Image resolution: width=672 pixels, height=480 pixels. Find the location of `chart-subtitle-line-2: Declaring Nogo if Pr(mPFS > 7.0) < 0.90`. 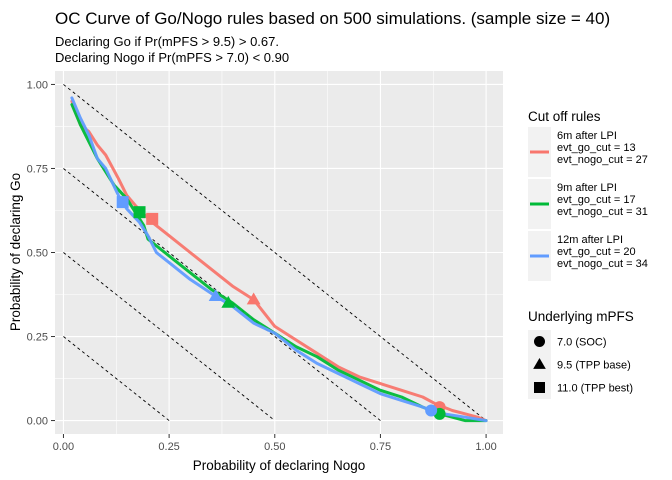

chart-subtitle-line-2: Declaring Nogo if Pr(mPFS > 7.0) < 0.90 is located at coordinates (172, 57).